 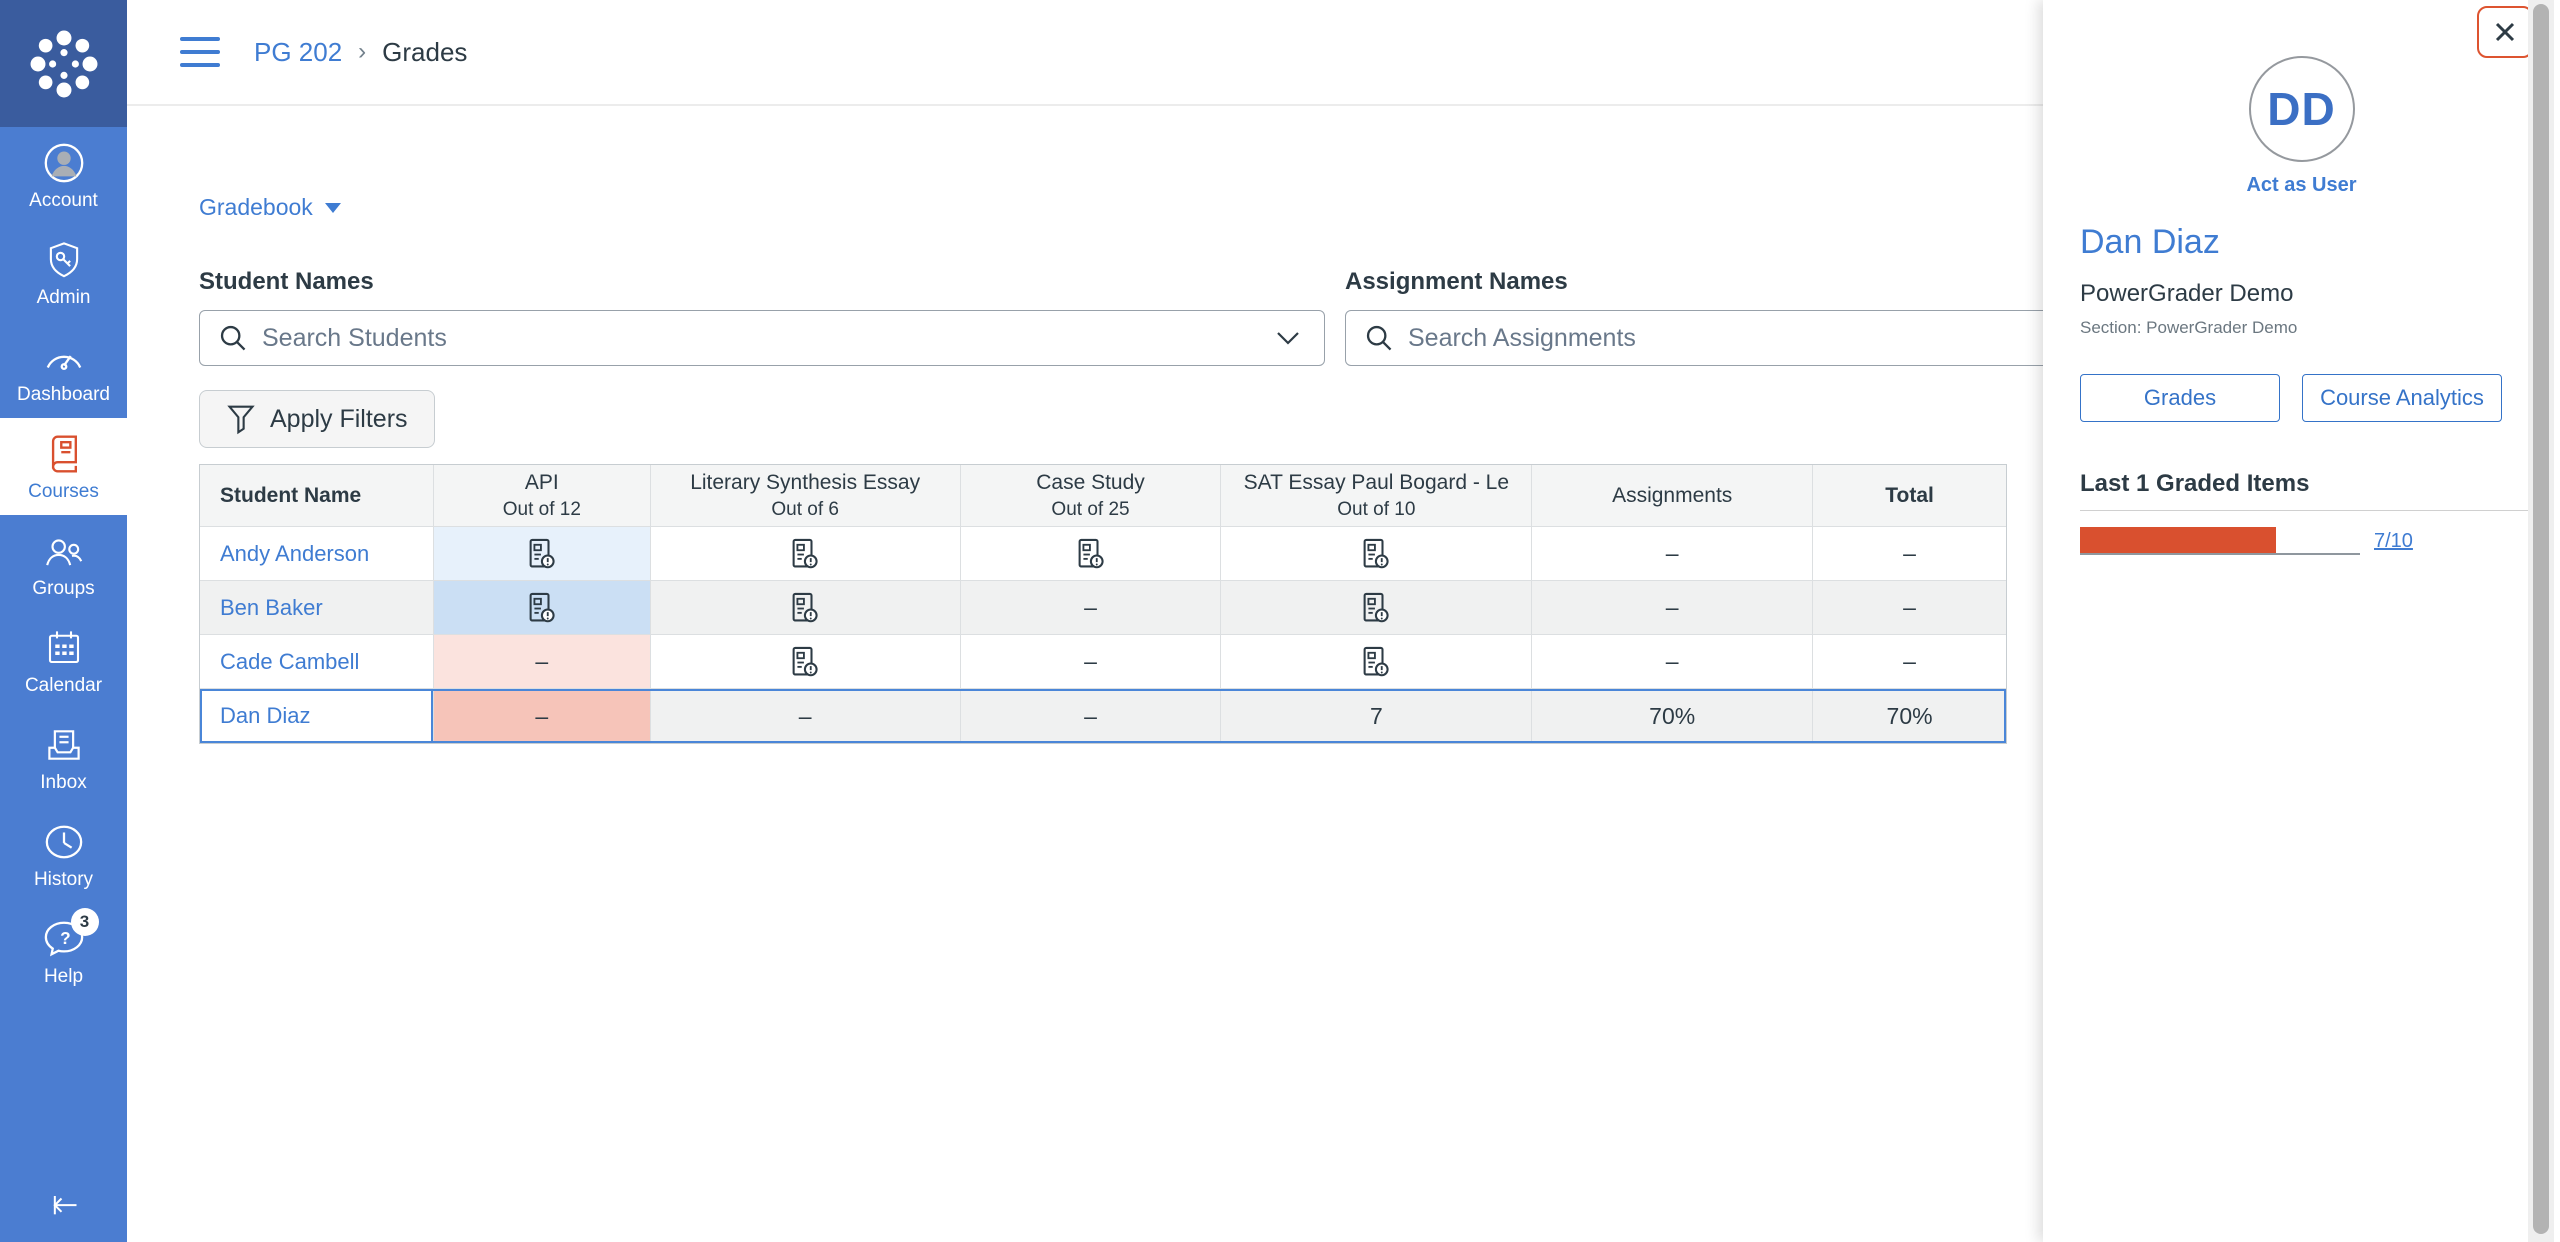 I want to click on help-badge: 3, so click(x=84, y=921).